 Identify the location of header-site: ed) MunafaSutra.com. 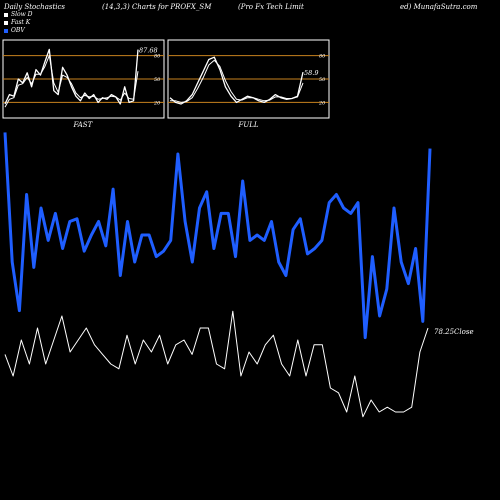
(439, 7).